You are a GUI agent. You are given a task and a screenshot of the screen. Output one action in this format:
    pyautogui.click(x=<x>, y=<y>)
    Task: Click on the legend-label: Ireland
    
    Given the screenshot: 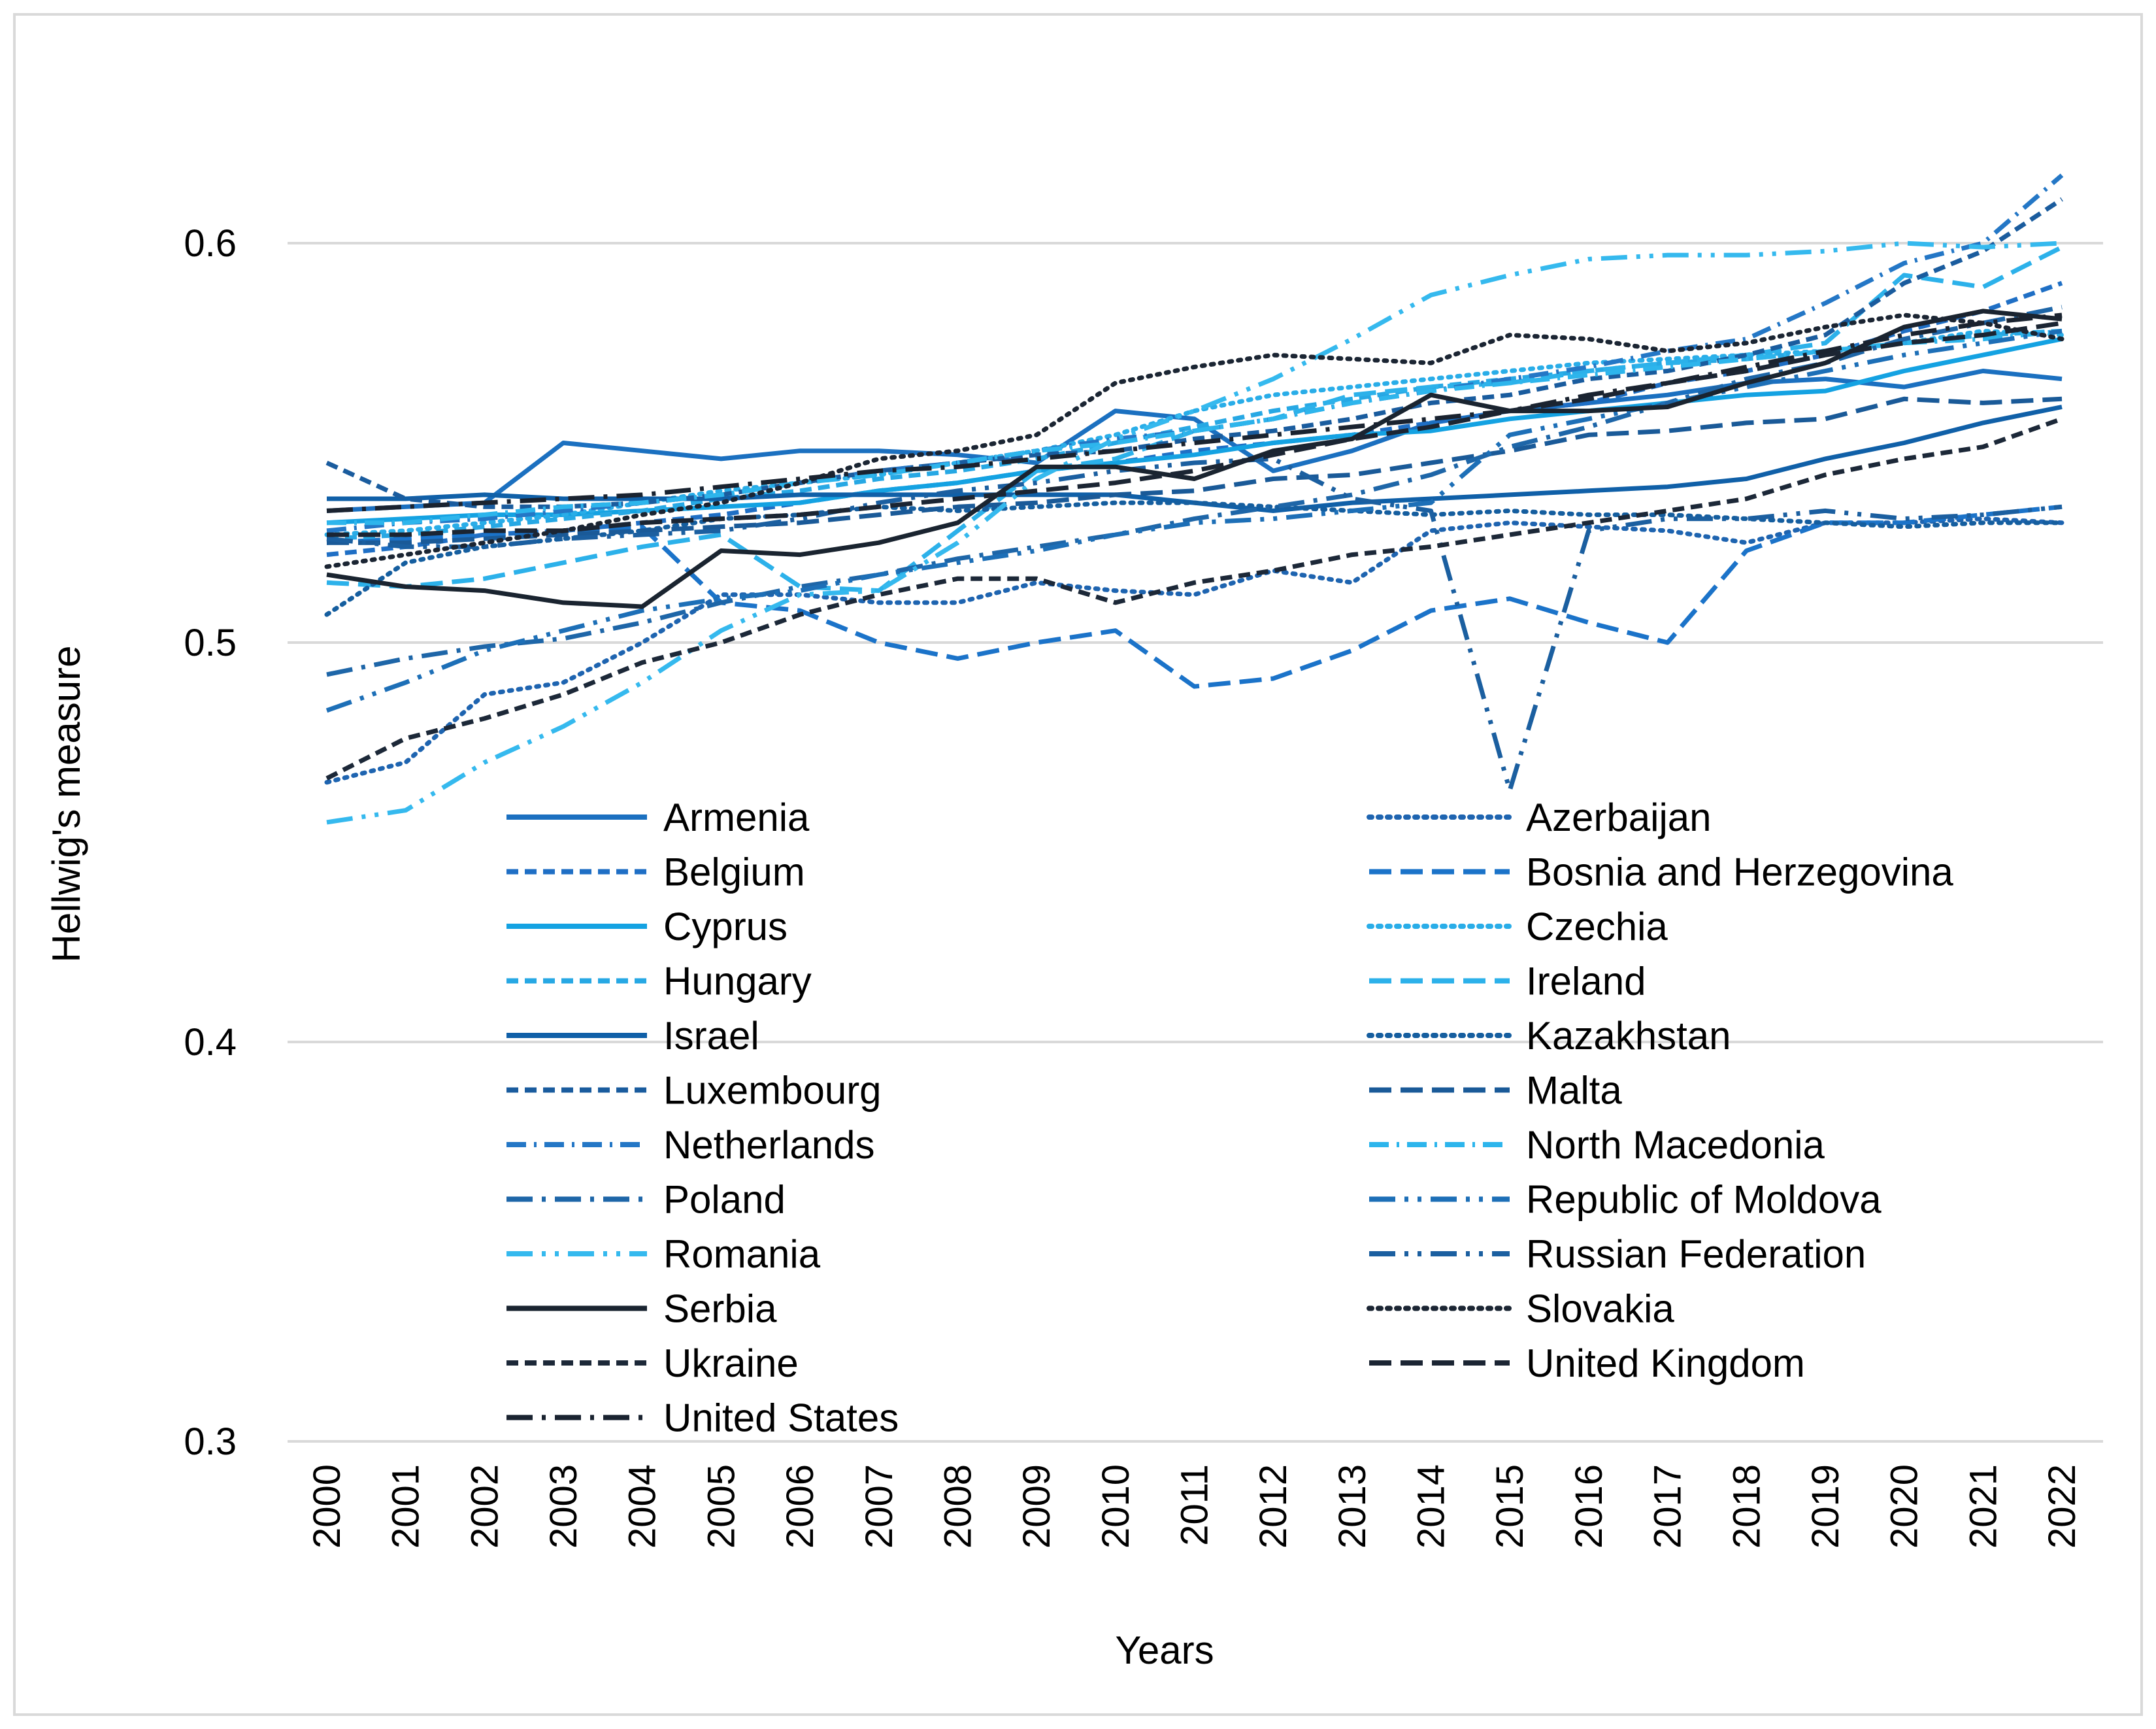 What is the action you would take?
    pyautogui.click(x=1586, y=981)
    